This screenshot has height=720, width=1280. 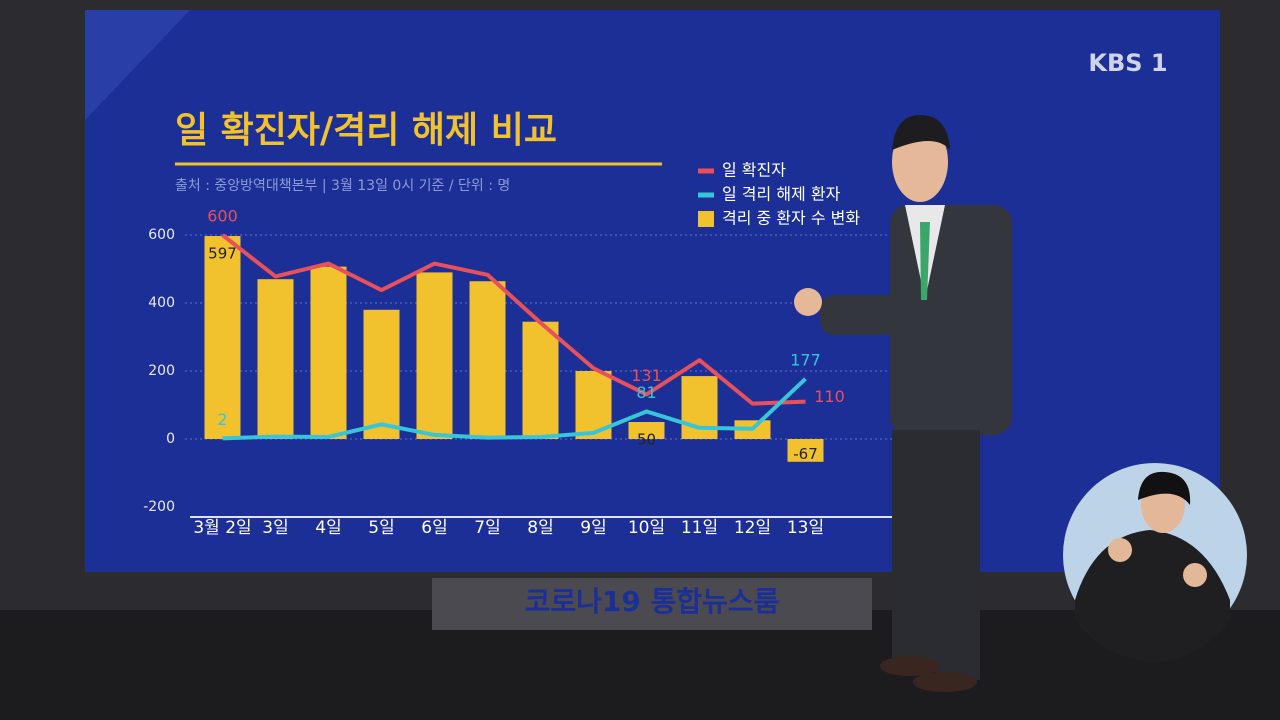 I want to click on x-tick-label: 10일, so click(x=646, y=528).